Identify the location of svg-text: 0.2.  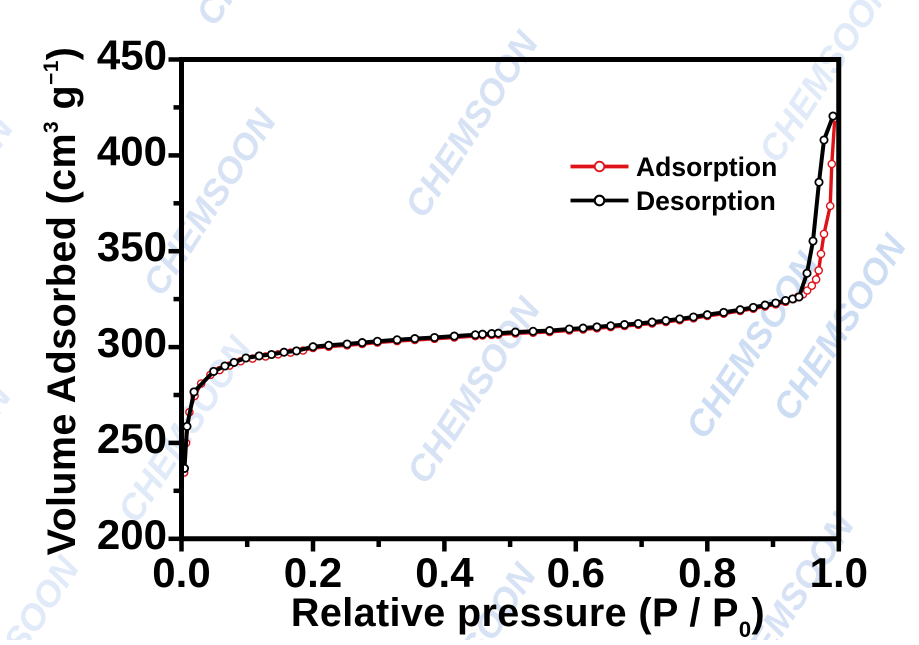
(313, 572).